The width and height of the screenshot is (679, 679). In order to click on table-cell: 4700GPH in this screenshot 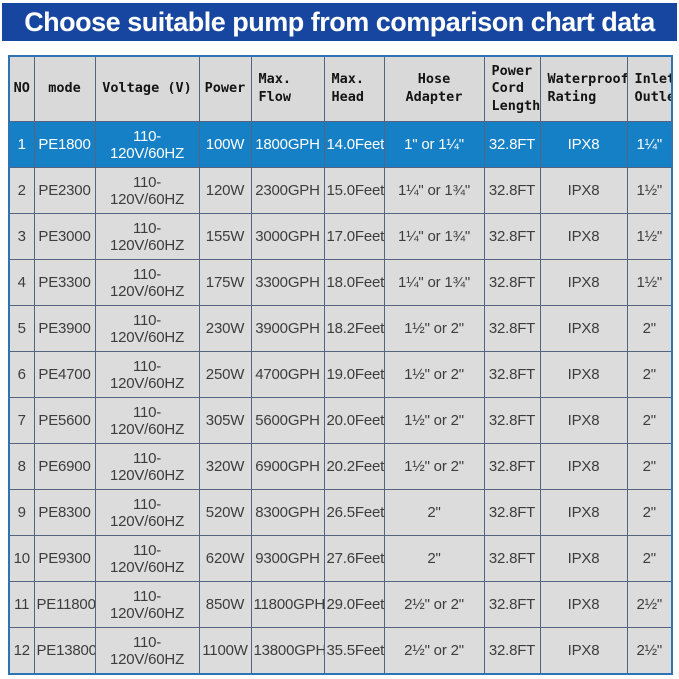, I will do `click(287, 374)`.